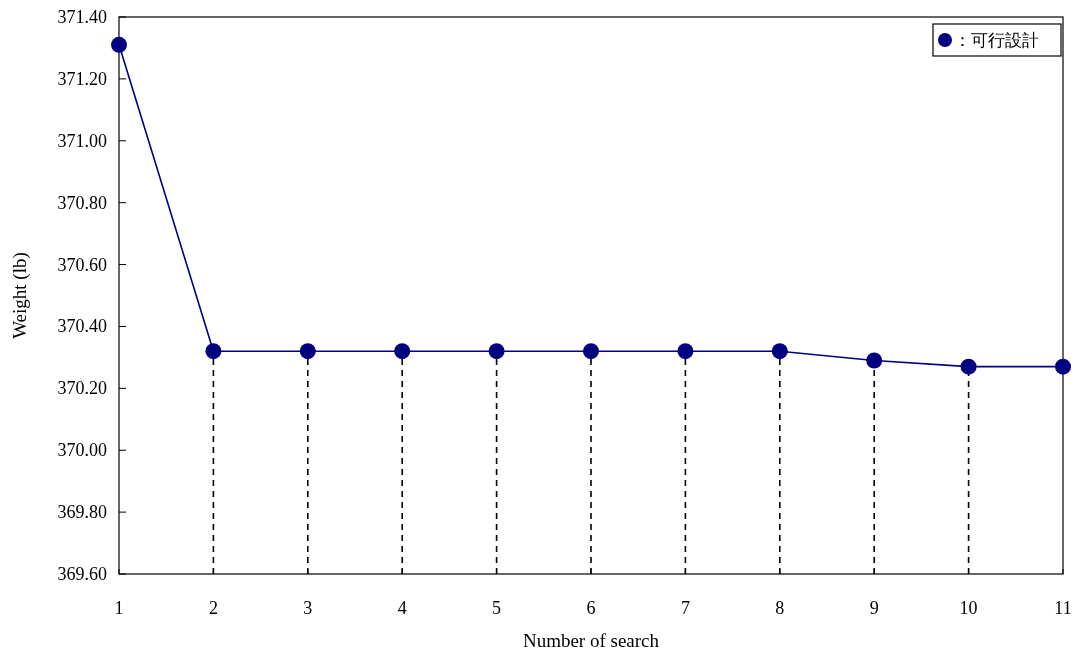 The width and height of the screenshot is (1079, 657). Describe the element at coordinates (685, 608) in the screenshot. I see `x-tick-label: 7` at that location.